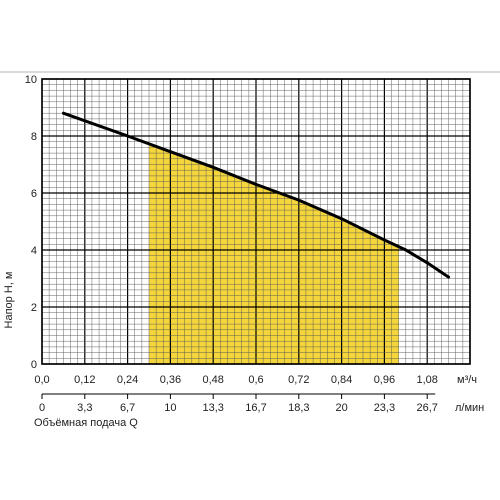 The width and height of the screenshot is (500, 500). I want to click on x2-tick-label: 0, so click(42, 408).